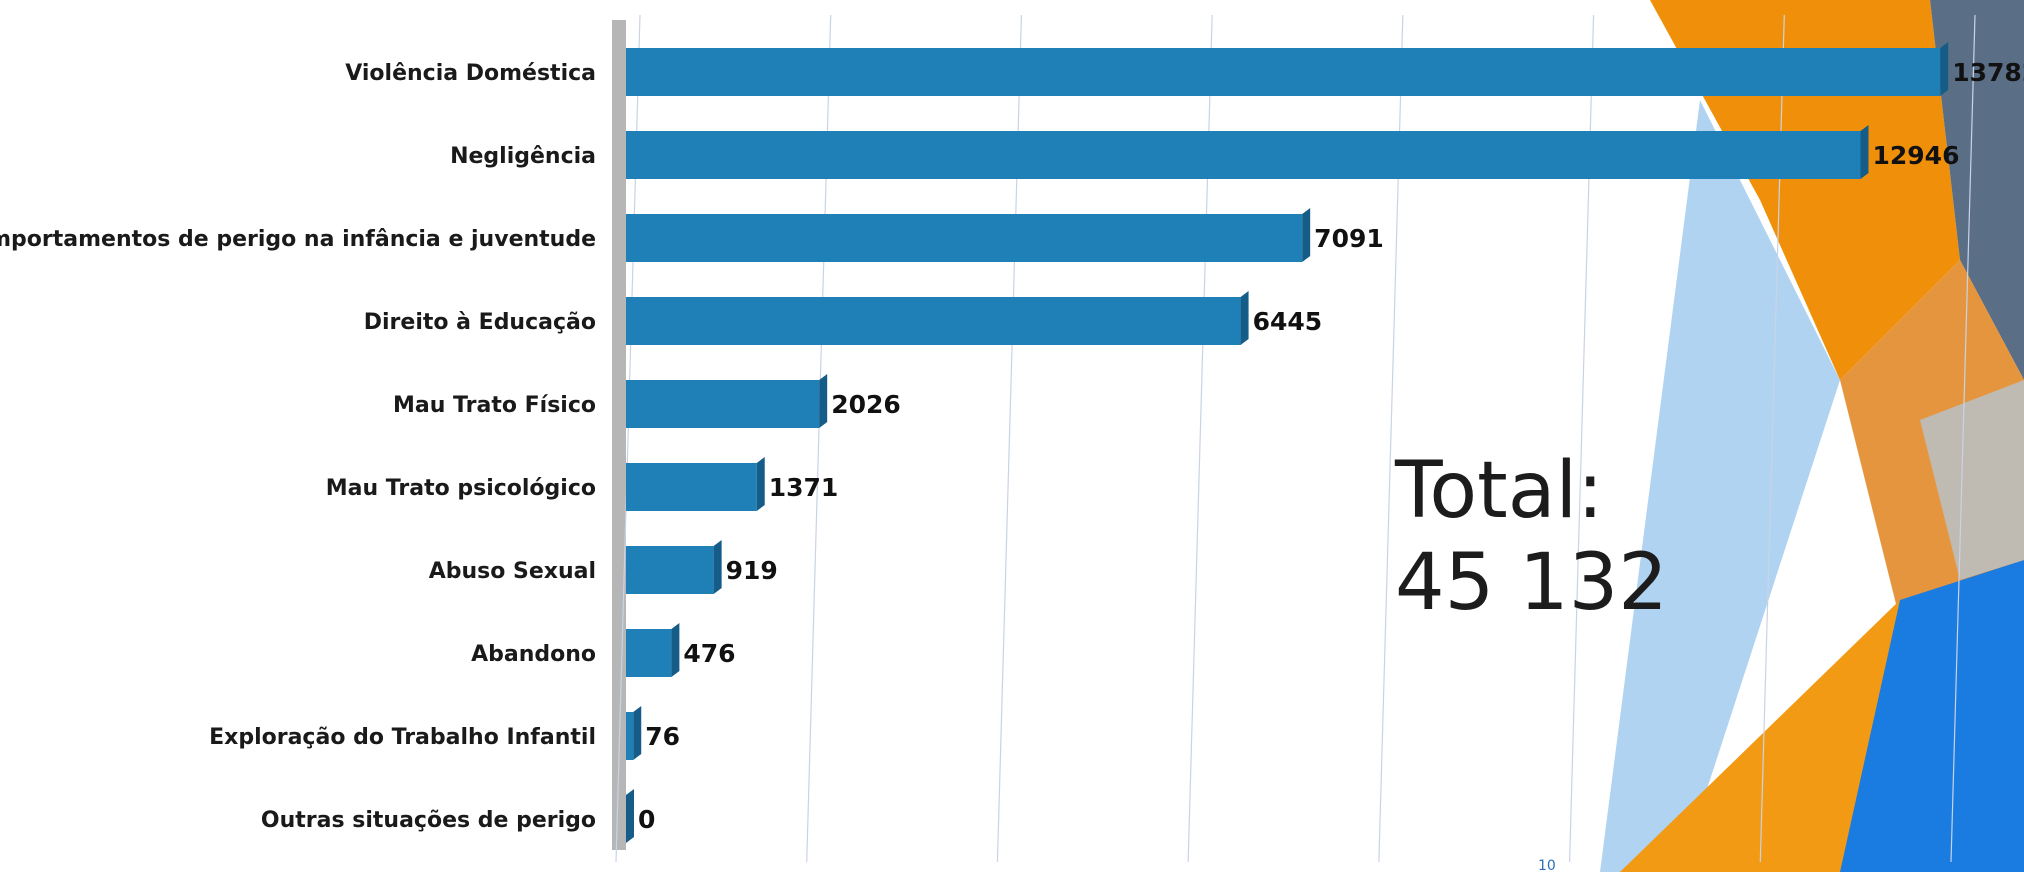 The height and width of the screenshot is (872, 2024). I want to click on data-label: 6445, so click(1288, 321).